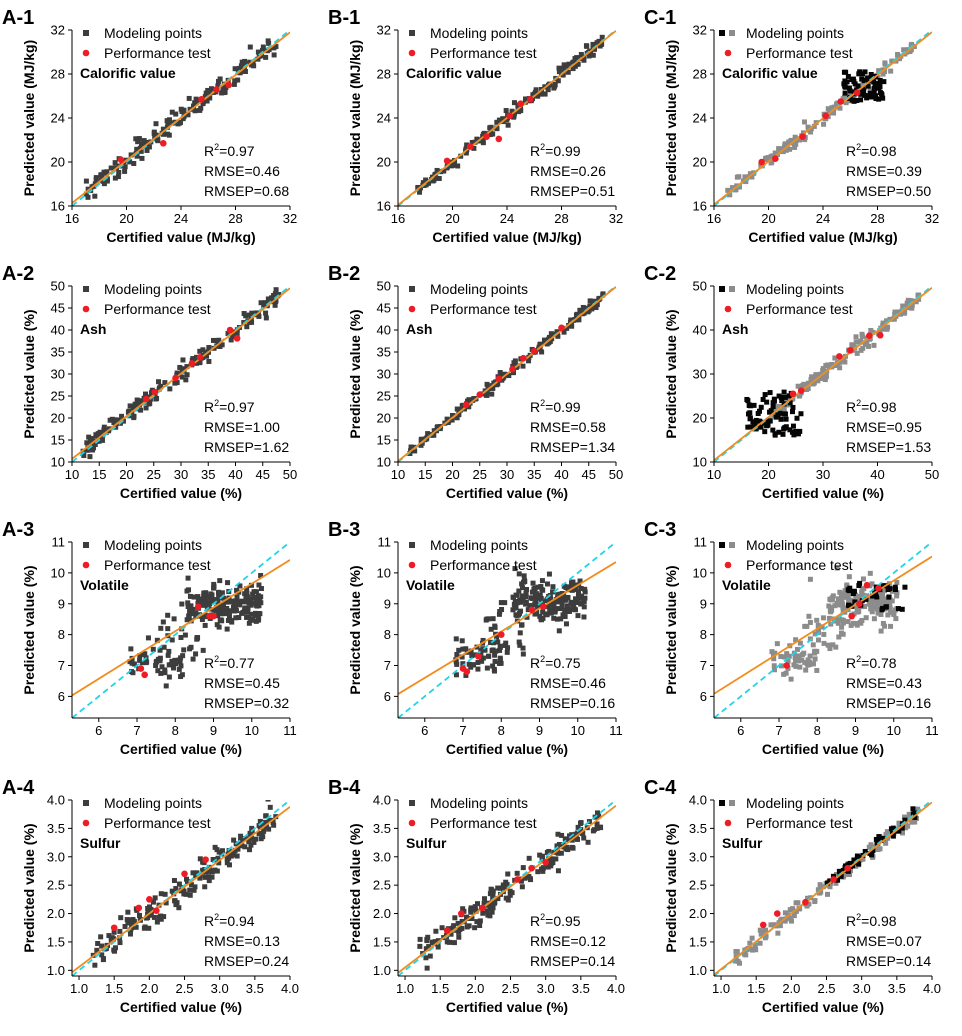  What do you see at coordinates (479, 33) in the screenshot?
I see `legend-modeling-label: Modeling points` at bounding box center [479, 33].